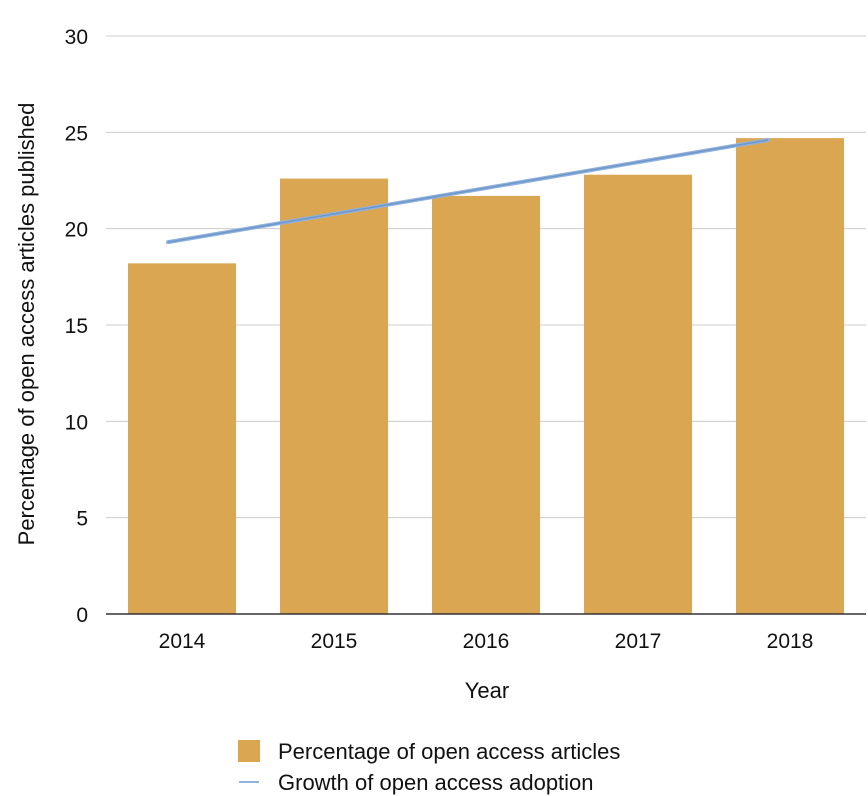 Image resolution: width=868 pixels, height=796 pixels. I want to click on x-tick-label: 2016, so click(486, 641).